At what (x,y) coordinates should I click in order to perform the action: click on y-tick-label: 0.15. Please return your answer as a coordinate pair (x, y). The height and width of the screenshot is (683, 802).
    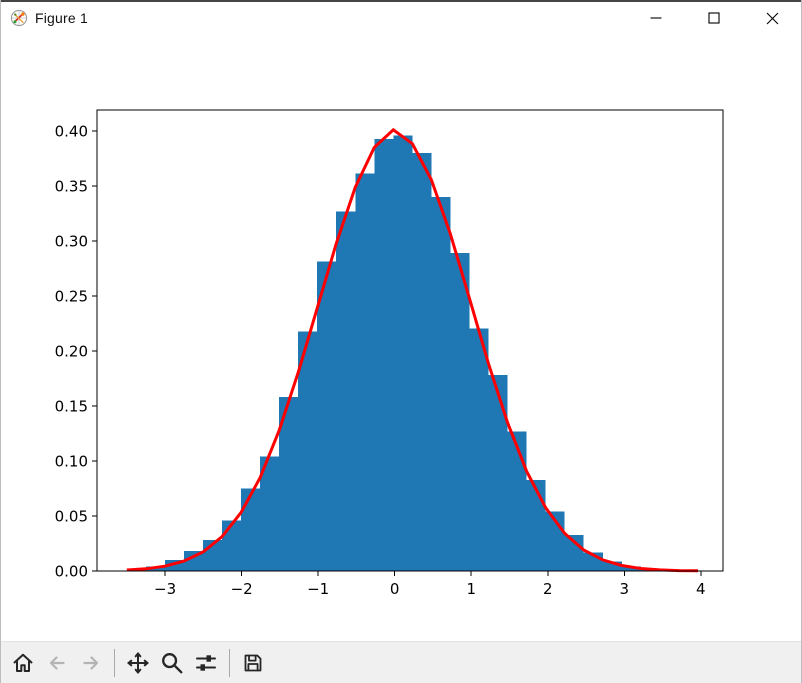
    Looking at the image, I should click on (71, 406).